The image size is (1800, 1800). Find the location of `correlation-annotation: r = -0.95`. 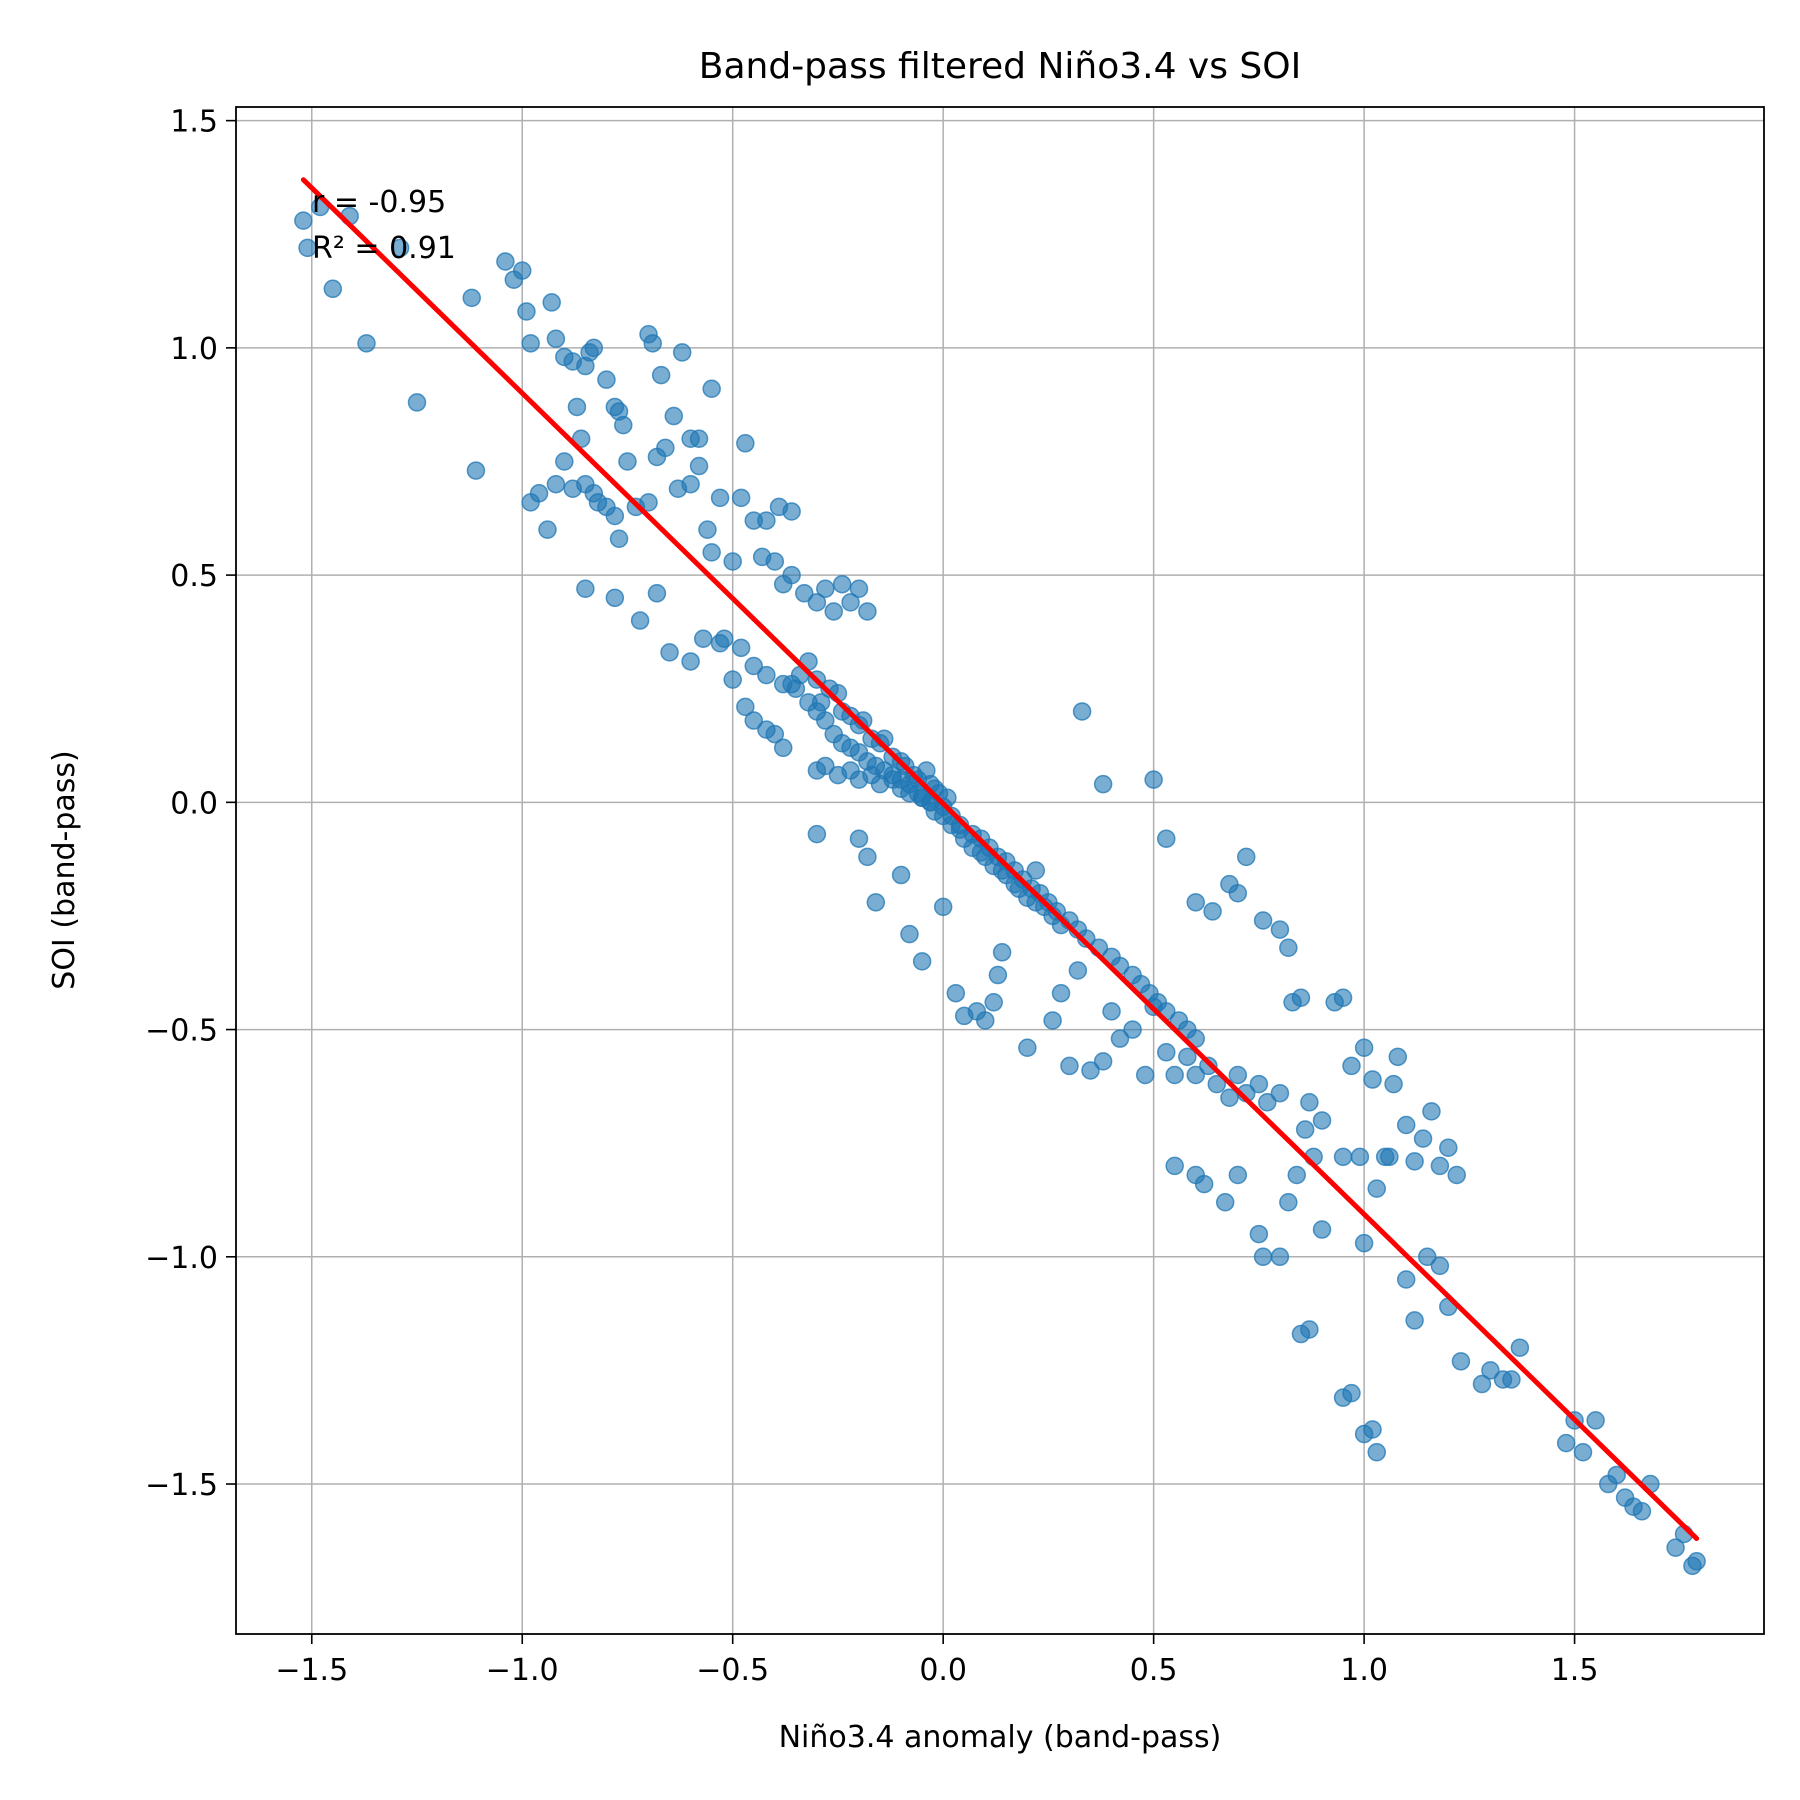

correlation-annotation: r = -0.95 is located at coordinates (379, 202).